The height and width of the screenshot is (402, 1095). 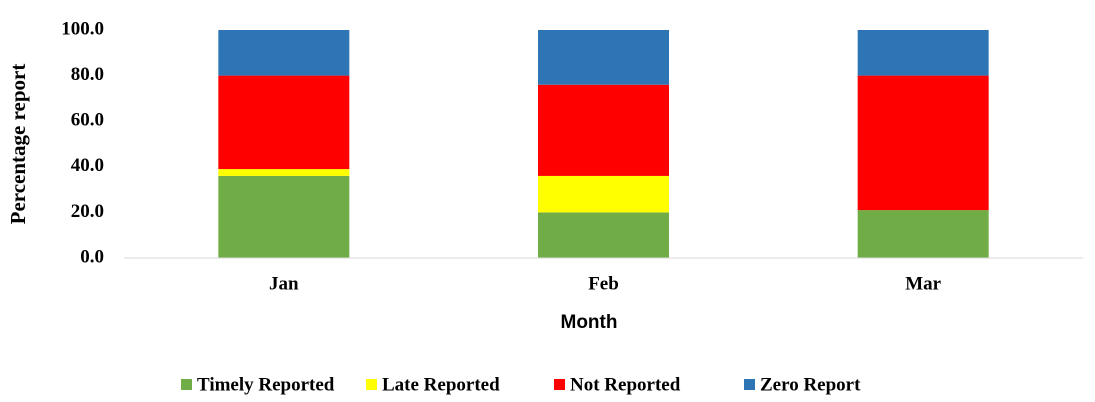 What do you see at coordinates (625, 384) in the screenshot?
I see `legend-label: Not Reported` at bounding box center [625, 384].